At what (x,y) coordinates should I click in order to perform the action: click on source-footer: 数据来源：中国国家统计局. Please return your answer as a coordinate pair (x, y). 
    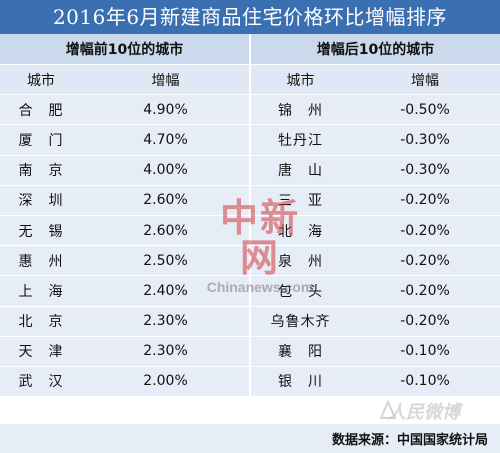
    Looking at the image, I should click on (250, 438).